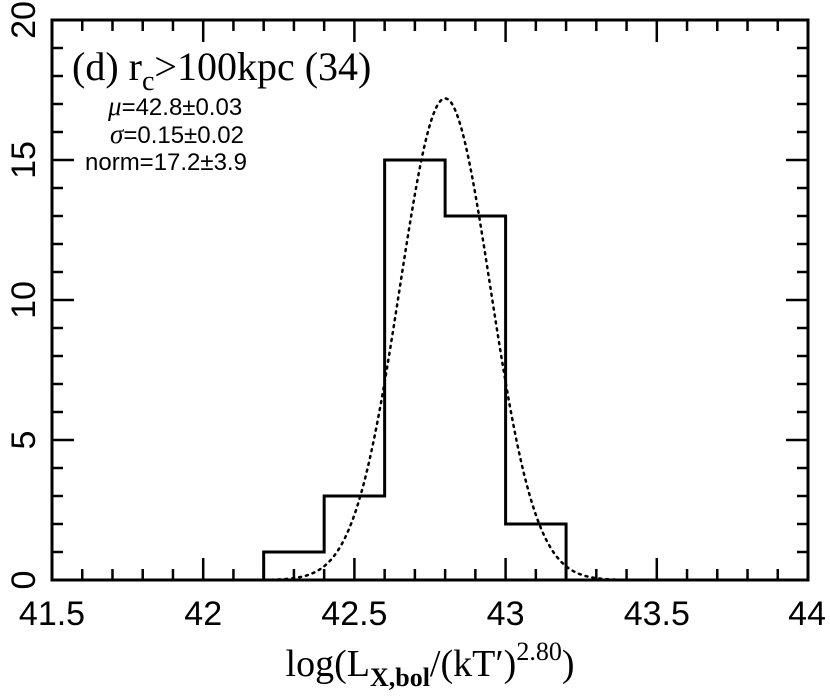 The image size is (830, 697). What do you see at coordinates (657, 614) in the screenshot?
I see `x-tick-label: 43.5` at bounding box center [657, 614].